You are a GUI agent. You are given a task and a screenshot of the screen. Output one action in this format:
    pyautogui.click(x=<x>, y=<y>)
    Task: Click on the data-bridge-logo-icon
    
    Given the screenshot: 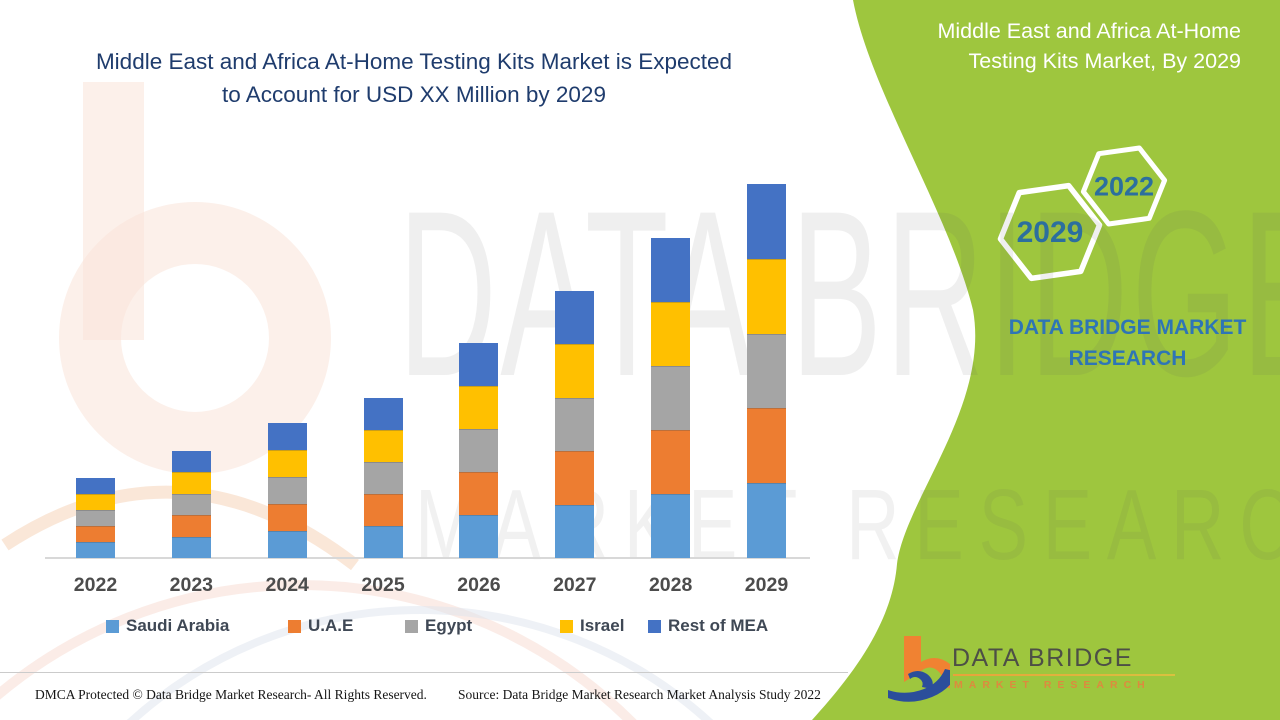 What is the action you would take?
    pyautogui.click(x=919, y=669)
    